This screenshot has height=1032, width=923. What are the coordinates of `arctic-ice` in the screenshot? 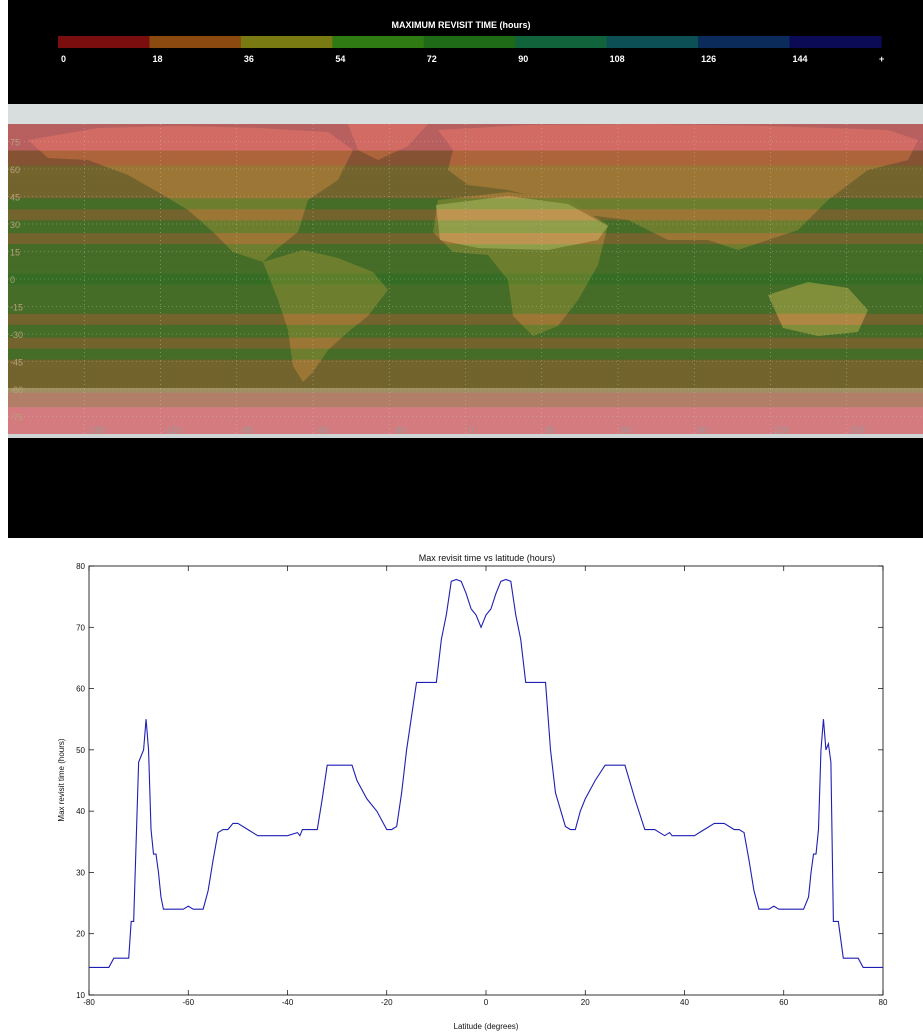 It's located at (465, 114).